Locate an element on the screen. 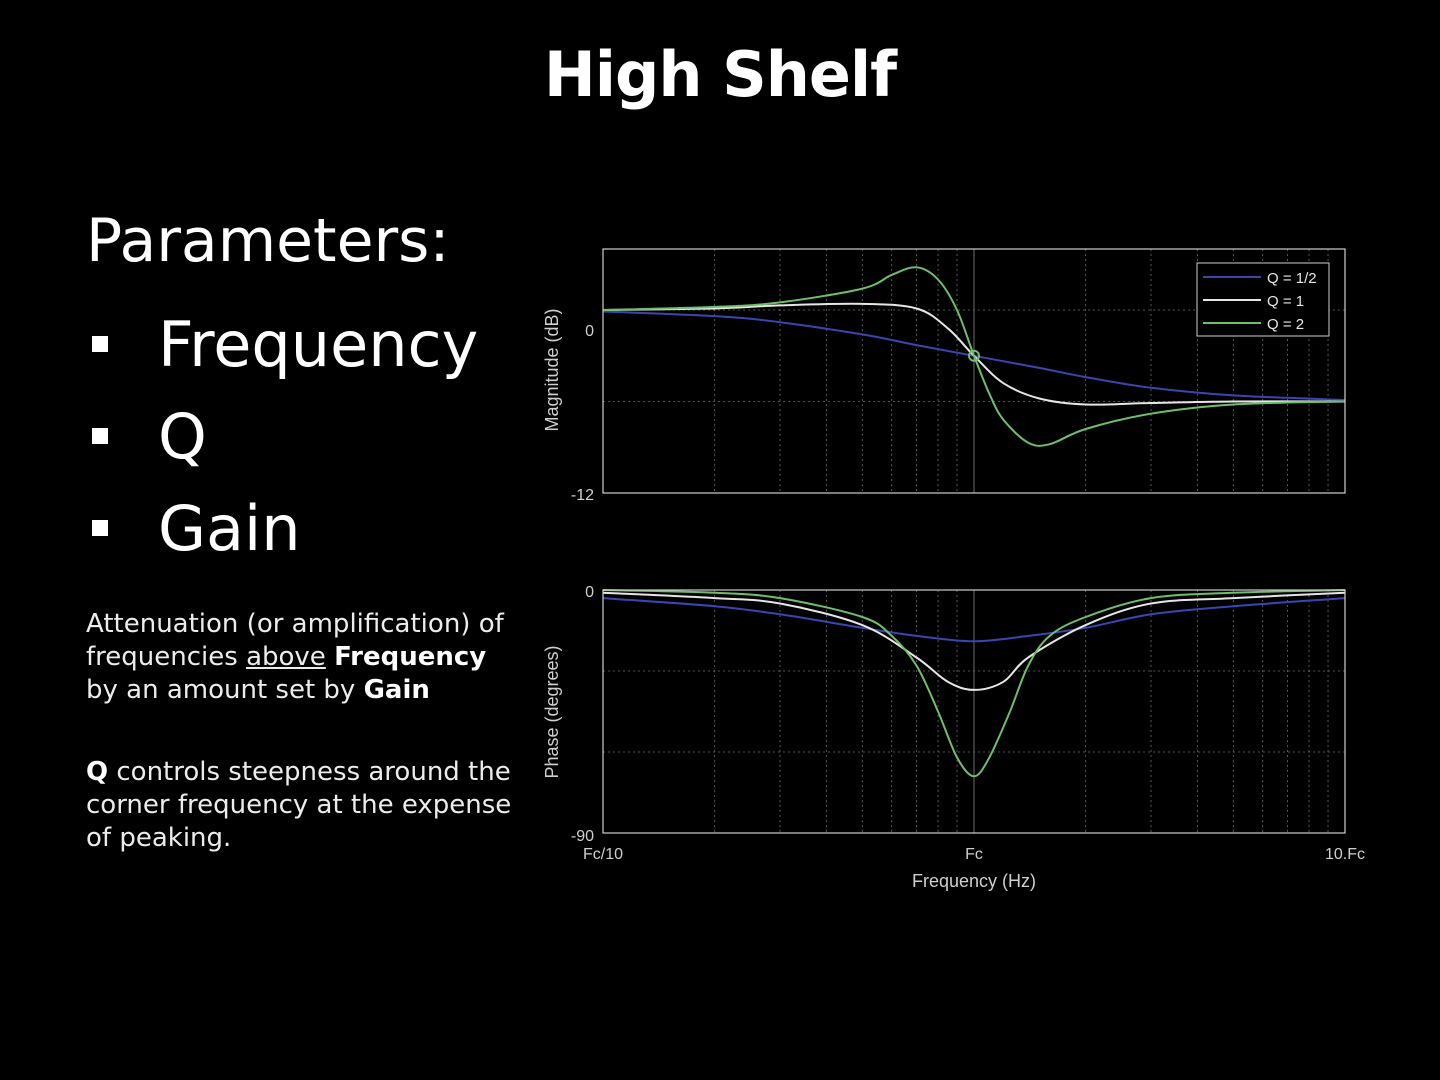 The image size is (1440, 1080). phase-ylabel: Phase (degrees) is located at coordinates (552, 711).